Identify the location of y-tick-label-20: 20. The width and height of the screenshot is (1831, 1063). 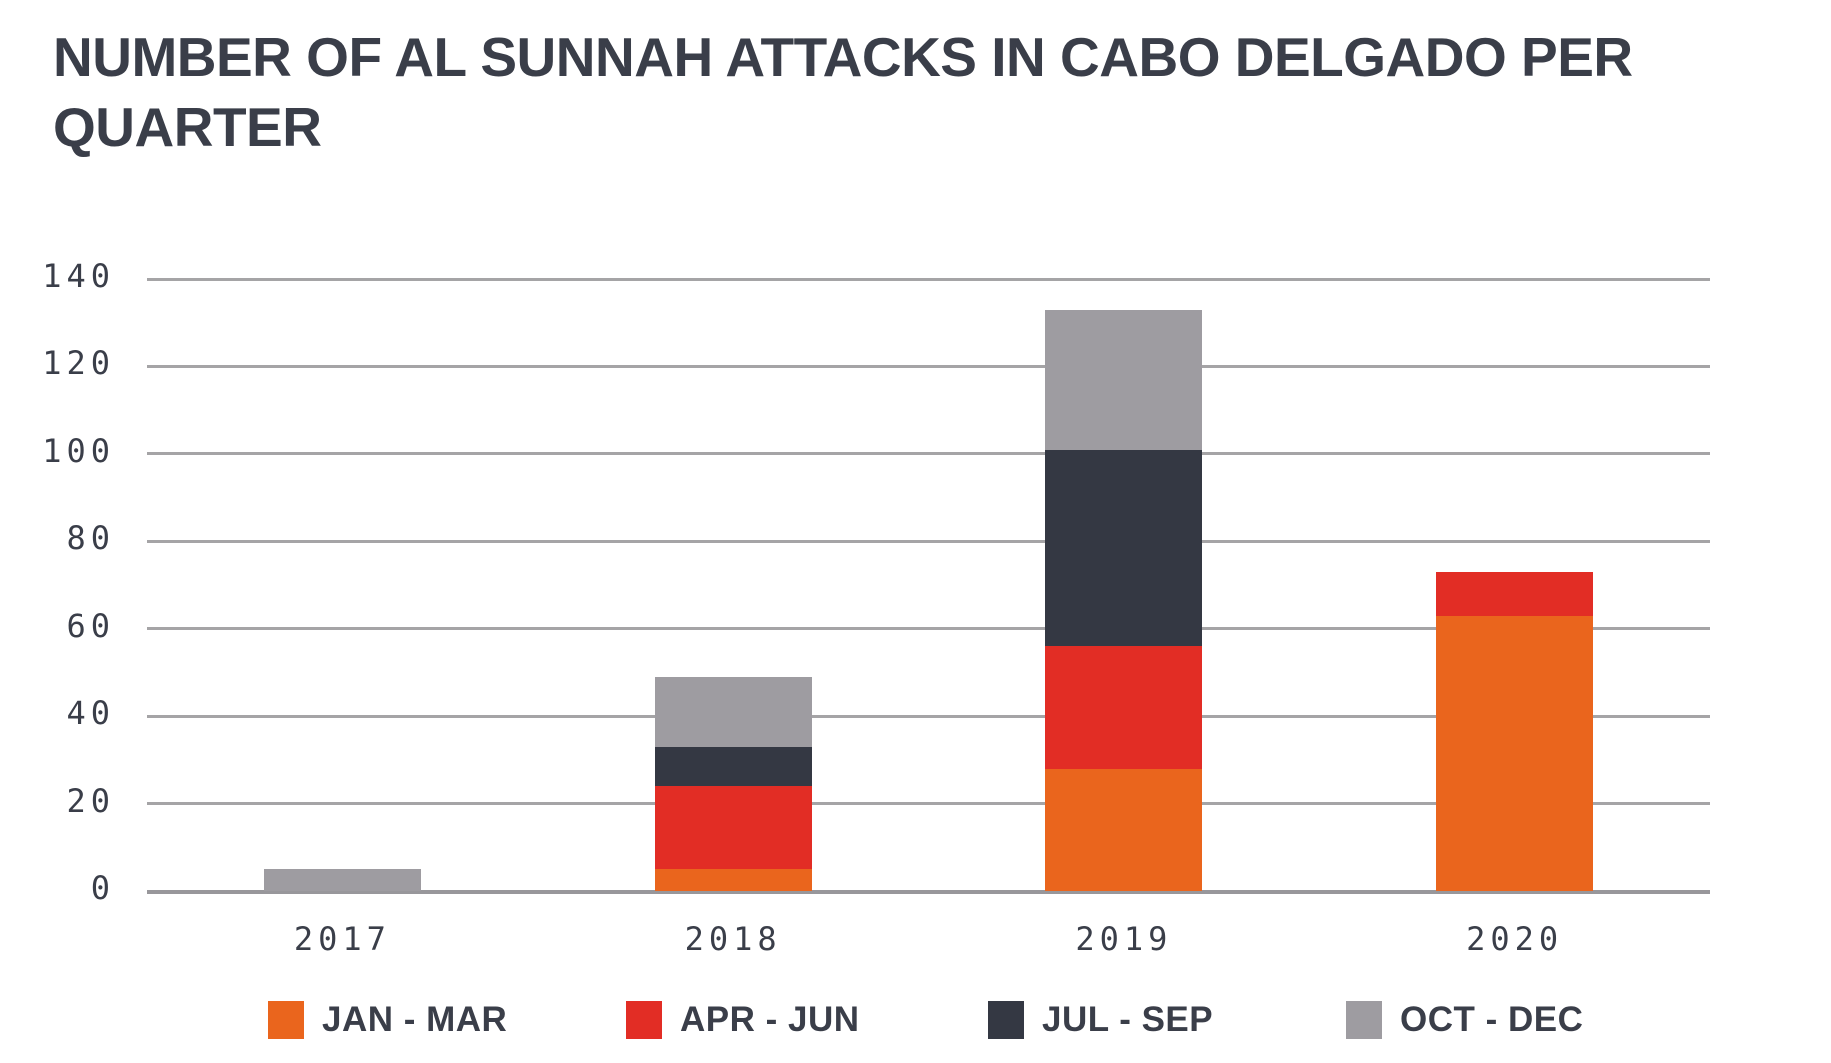
(90, 800).